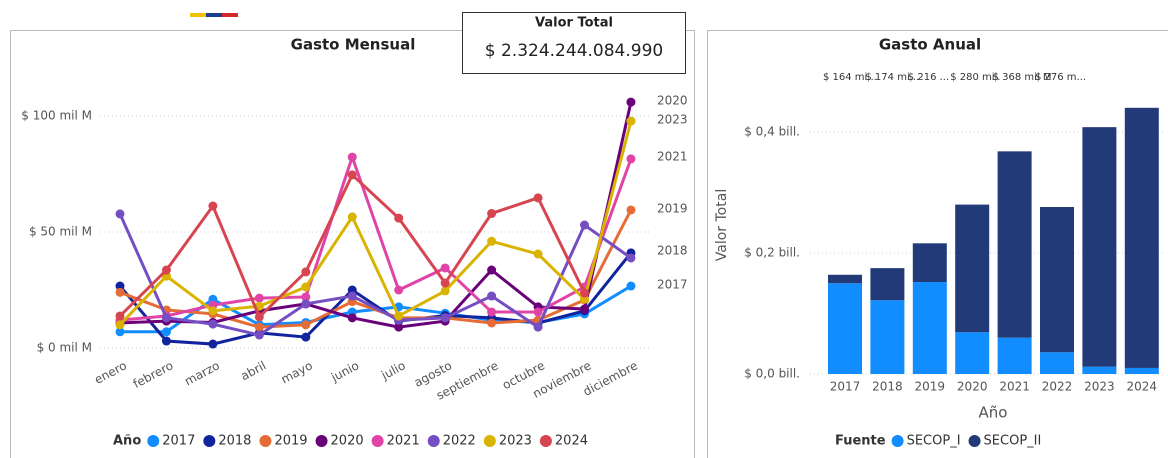 The width and height of the screenshot is (1168, 458). What do you see at coordinates (672, 157) in the screenshot?
I see `end-label: 2021` at bounding box center [672, 157].